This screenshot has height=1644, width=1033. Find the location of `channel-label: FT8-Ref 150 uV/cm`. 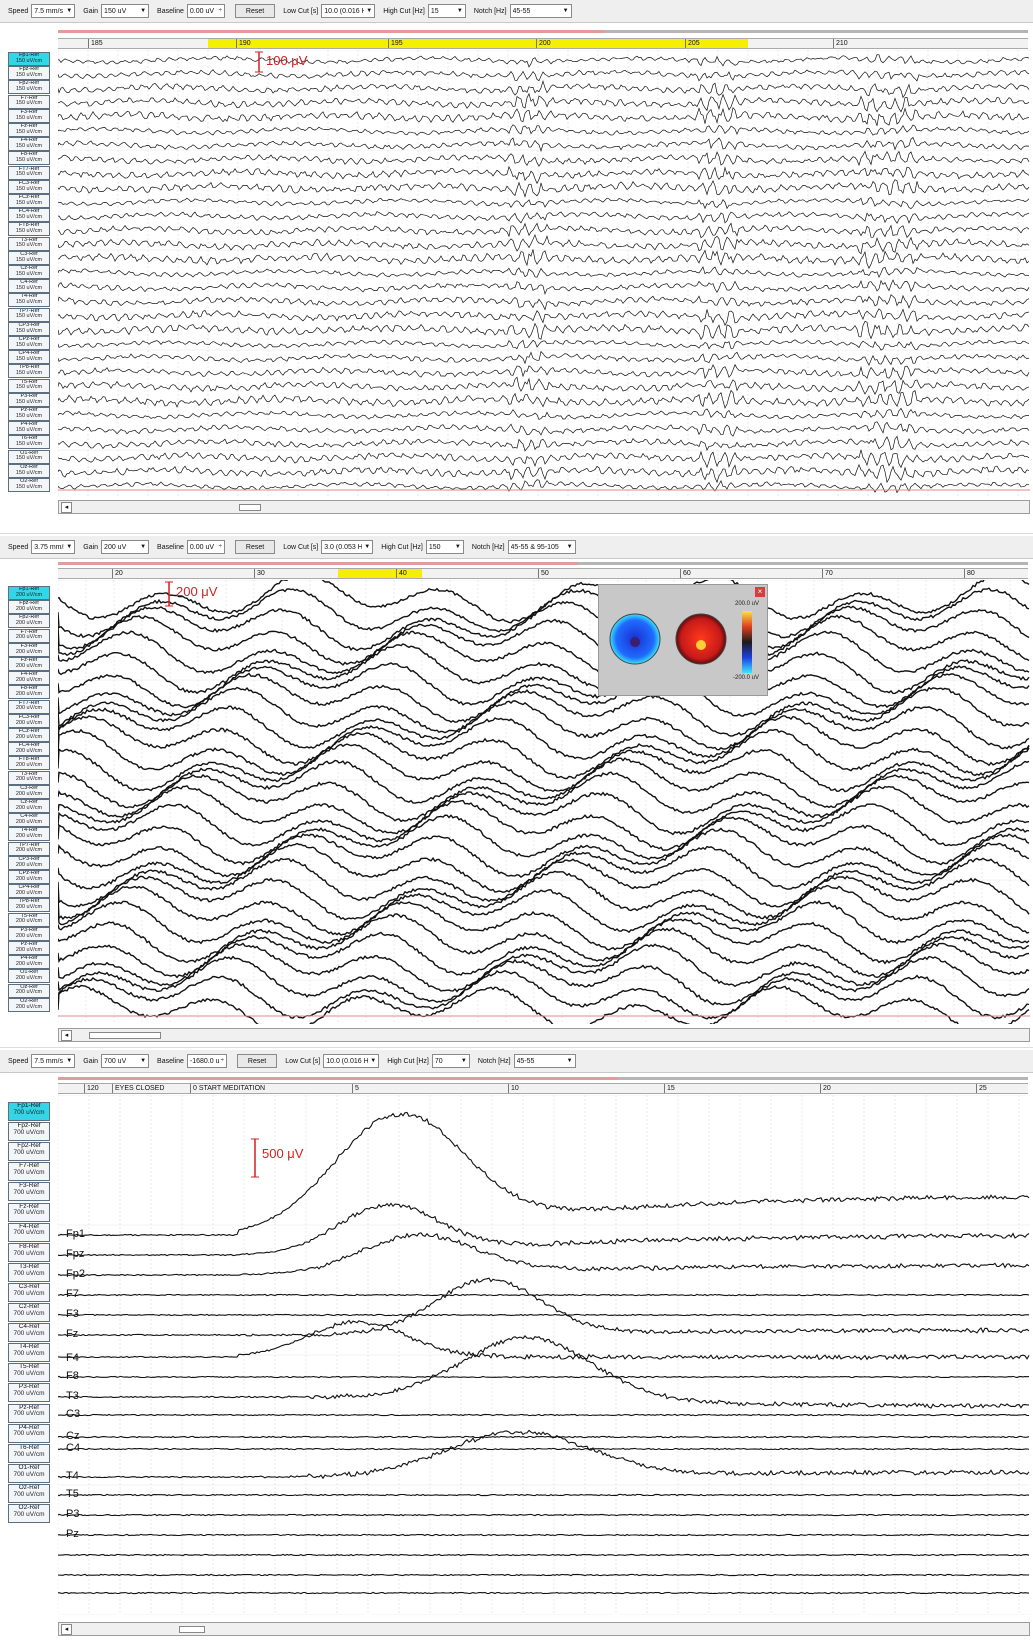

channel-label: FT8-Ref 150 uV/cm is located at coordinates (29, 229).